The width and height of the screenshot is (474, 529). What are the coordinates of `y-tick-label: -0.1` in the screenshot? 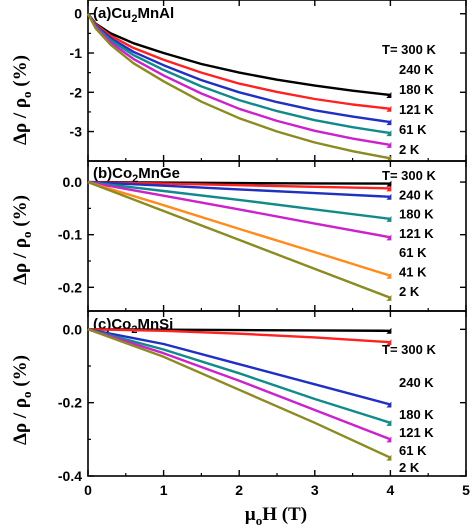 It's located at (70, 235).